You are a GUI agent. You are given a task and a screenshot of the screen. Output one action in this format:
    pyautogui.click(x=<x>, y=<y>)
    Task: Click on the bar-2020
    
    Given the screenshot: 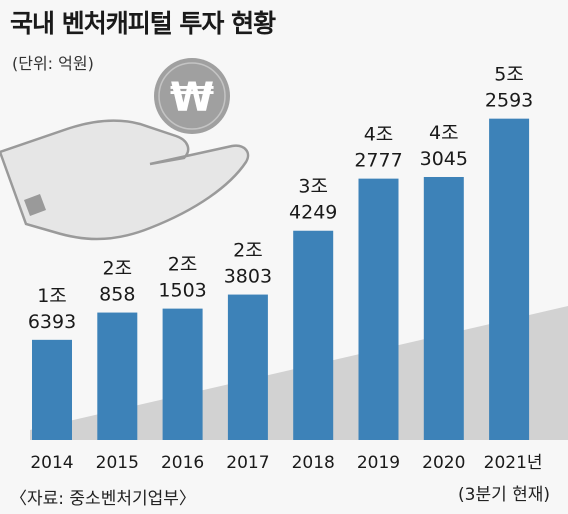 What is the action you would take?
    pyautogui.click(x=443, y=308)
    